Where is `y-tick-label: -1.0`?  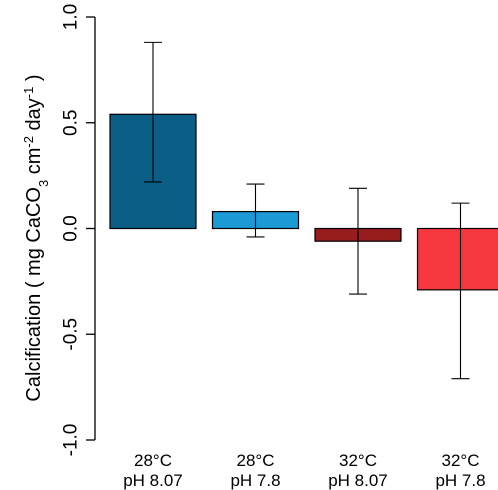 y-tick-label: -1.0 is located at coordinates (71, 440).